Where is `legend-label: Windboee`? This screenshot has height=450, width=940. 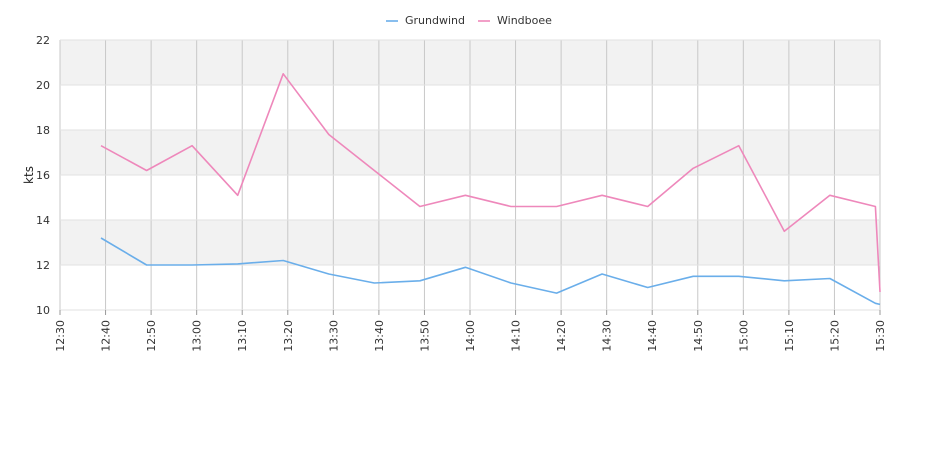
legend-label: Windboee is located at coordinates (524, 20).